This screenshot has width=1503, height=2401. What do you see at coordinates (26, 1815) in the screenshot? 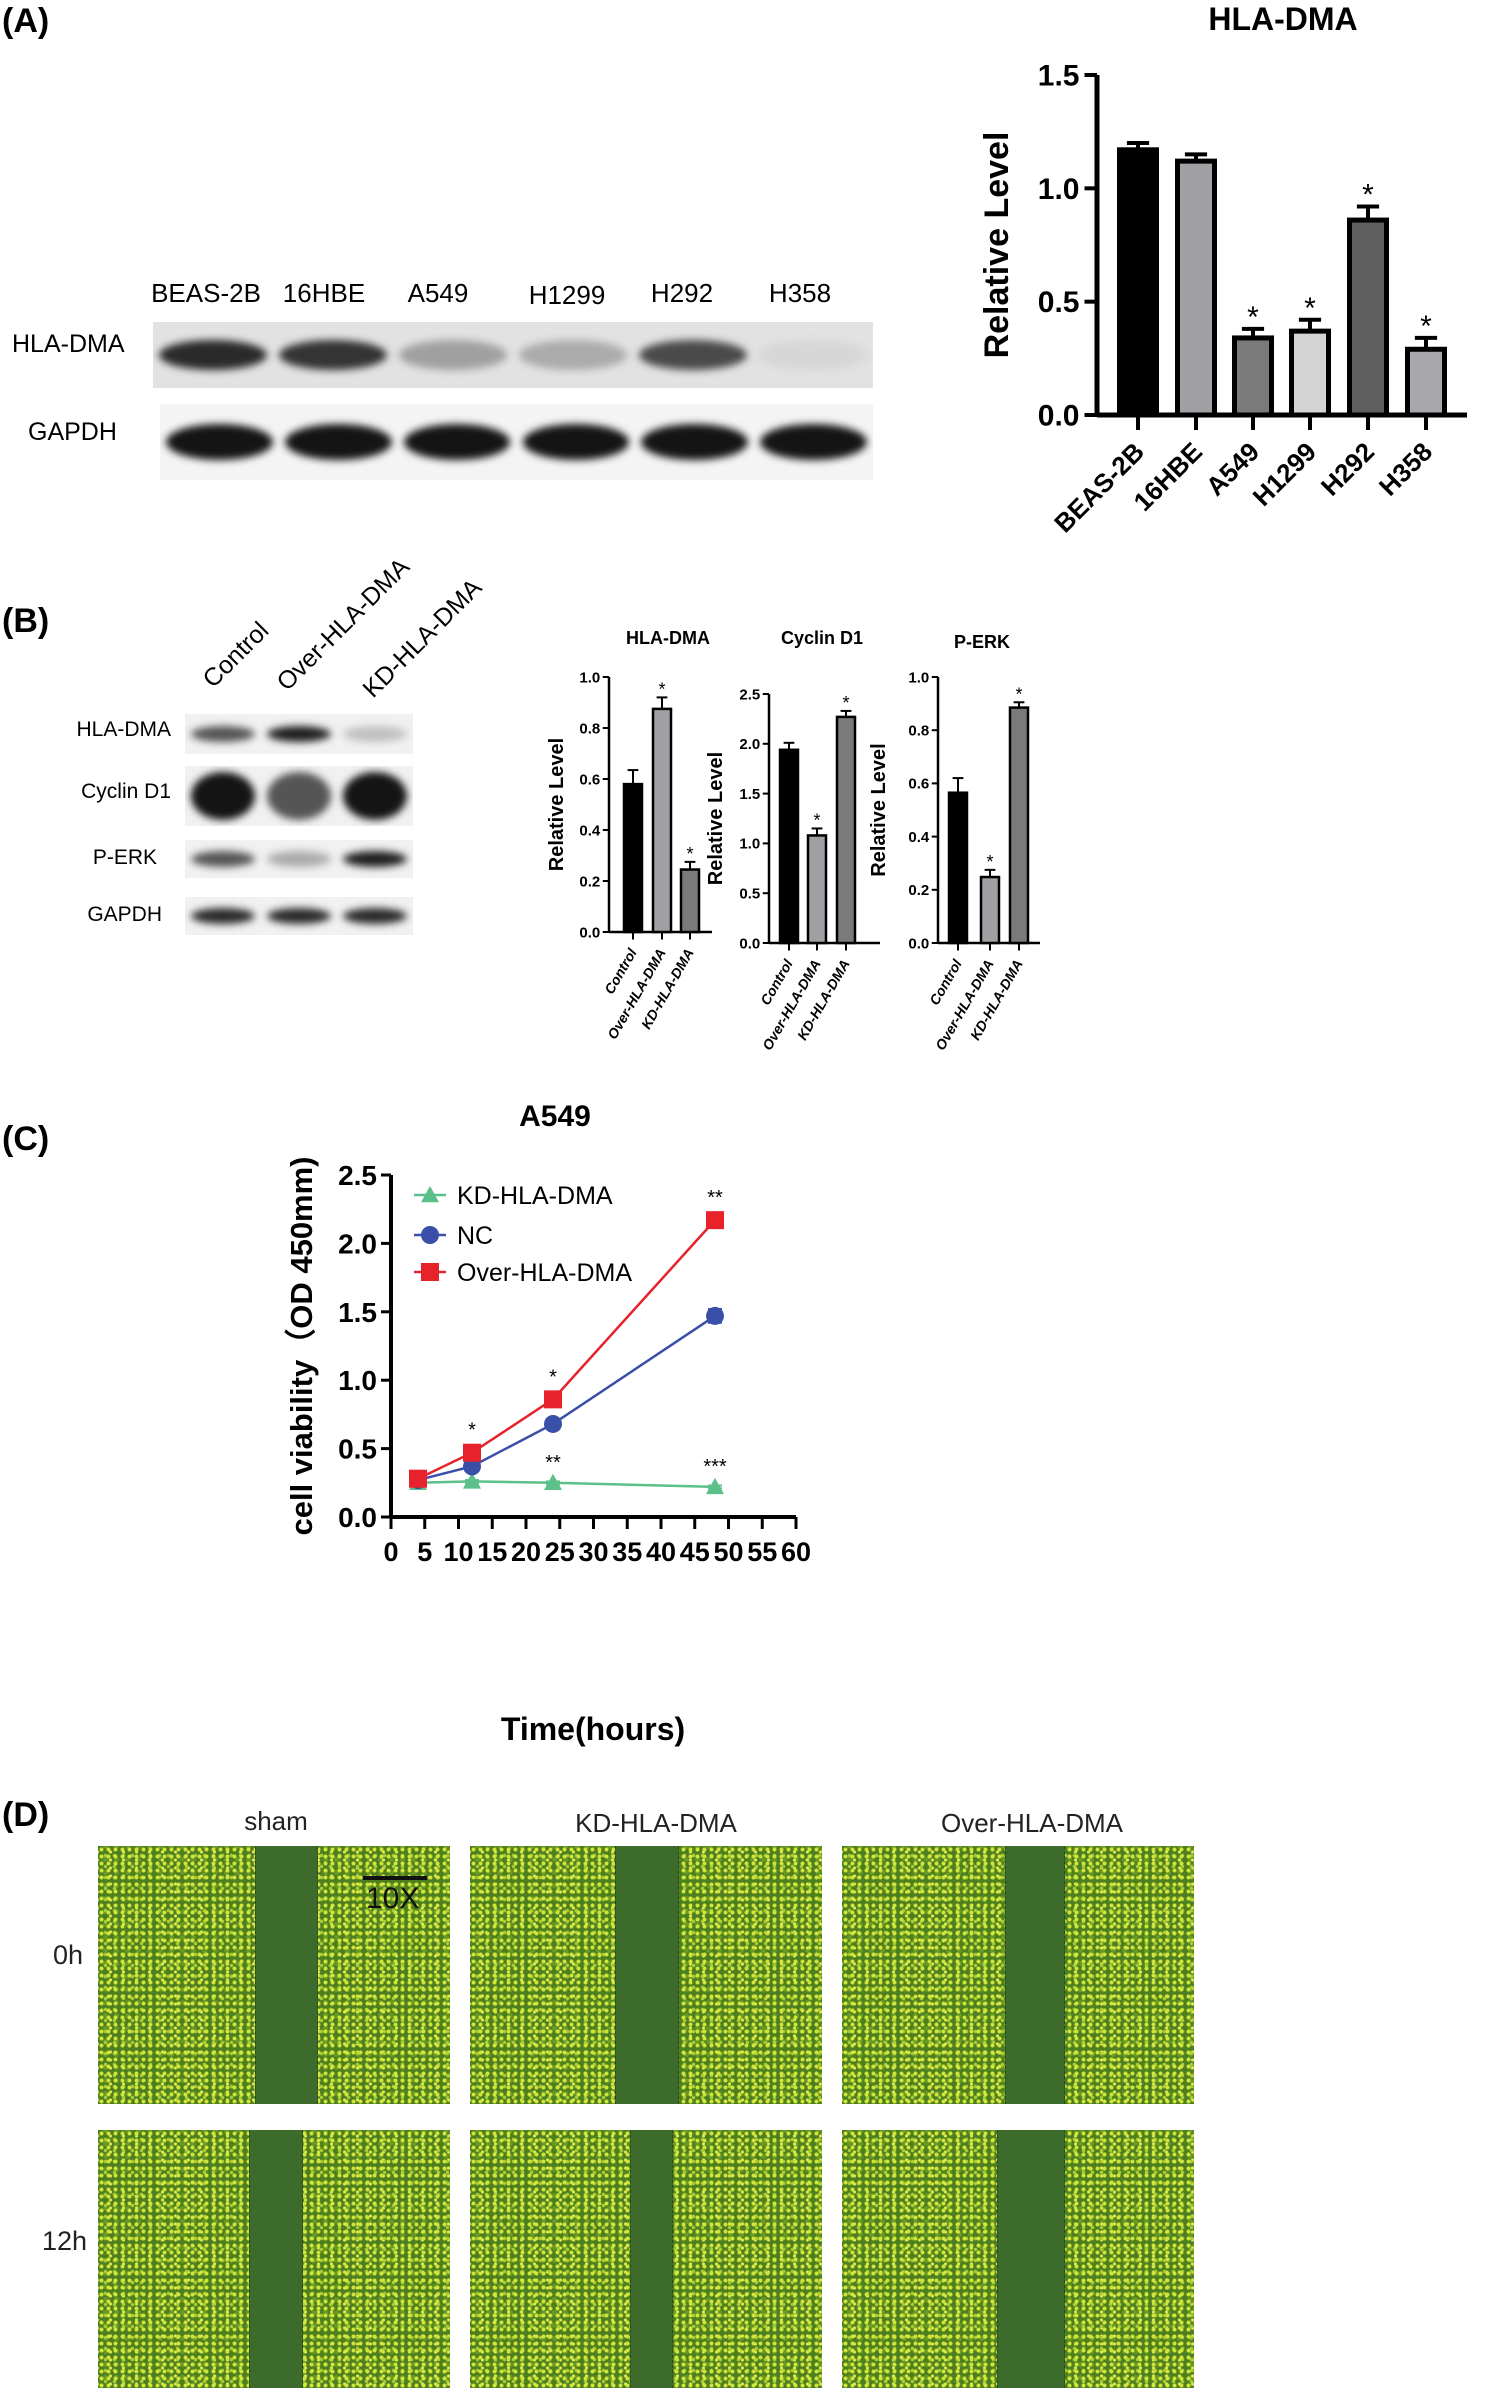
I see `panel-label-d: (D)` at bounding box center [26, 1815].